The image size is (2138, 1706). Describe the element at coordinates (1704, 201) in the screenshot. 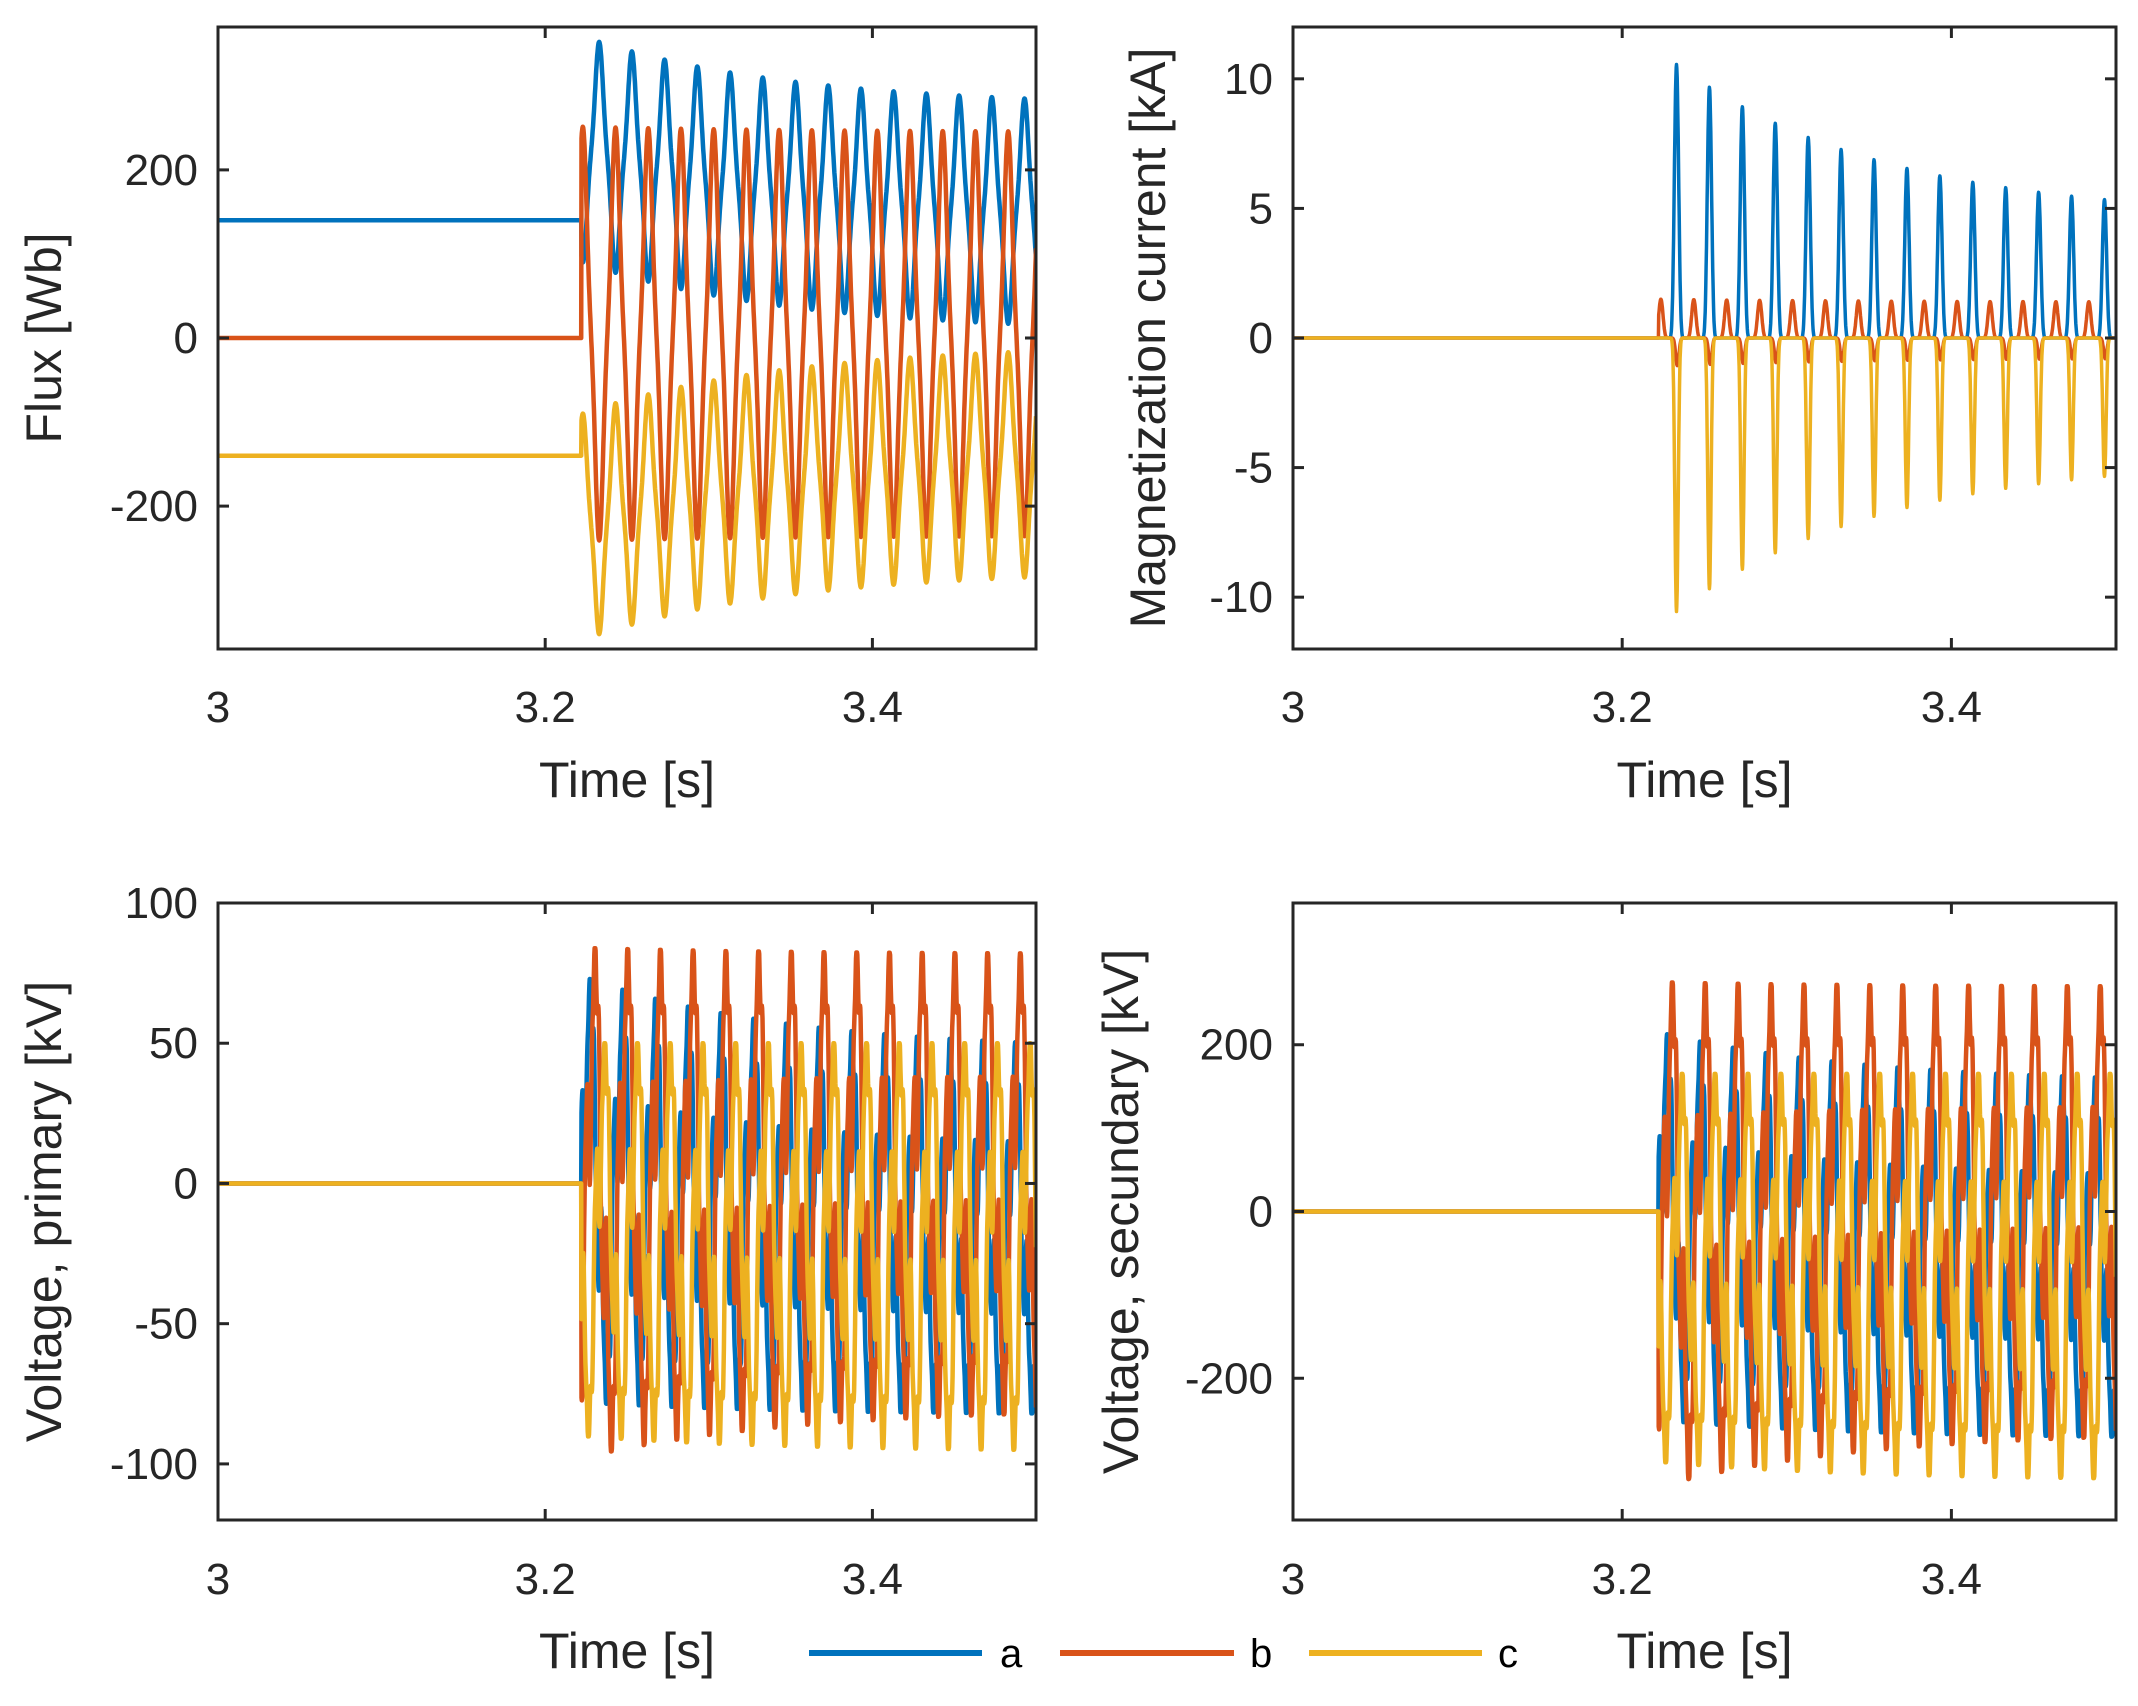

I see `magnetization-current-series-a` at that location.